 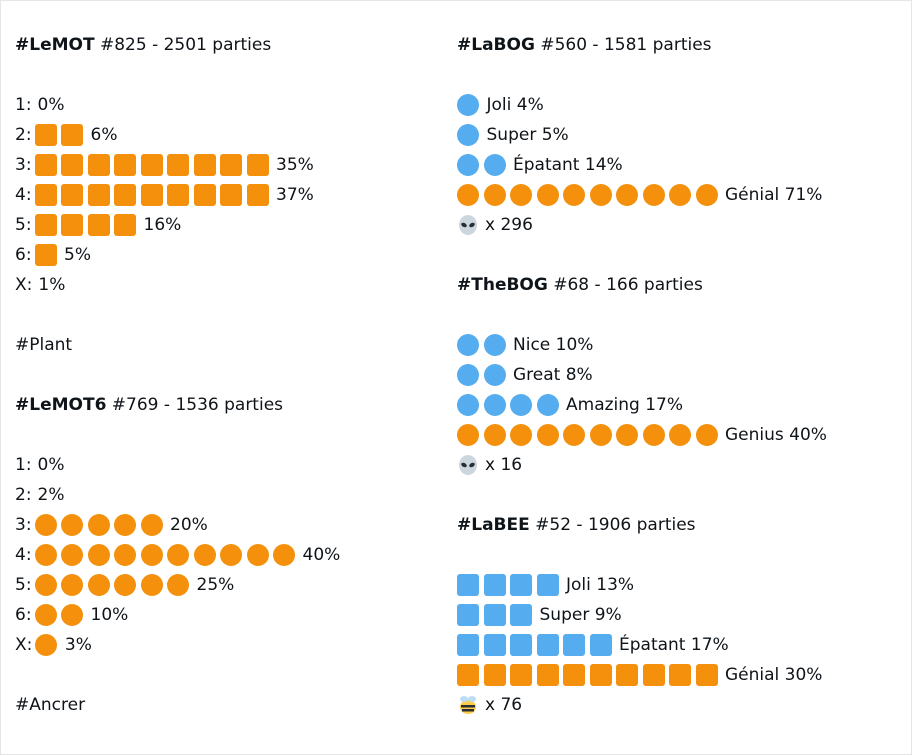 I want to click on result-row: Great 8%, so click(x=642, y=375).